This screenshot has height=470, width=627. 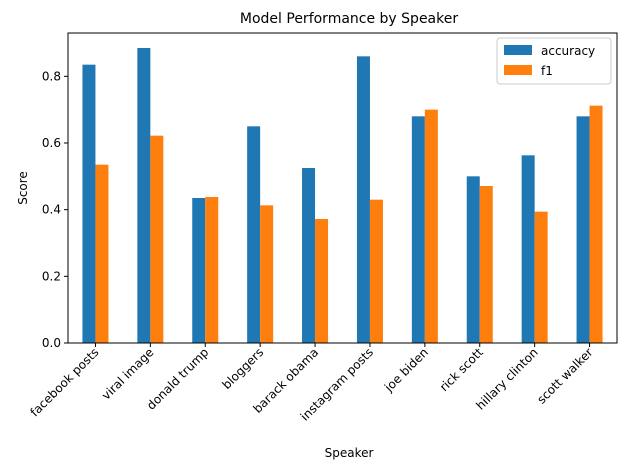 I want to click on legend-label-accuracy: accuracy, so click(x=568, y=51).